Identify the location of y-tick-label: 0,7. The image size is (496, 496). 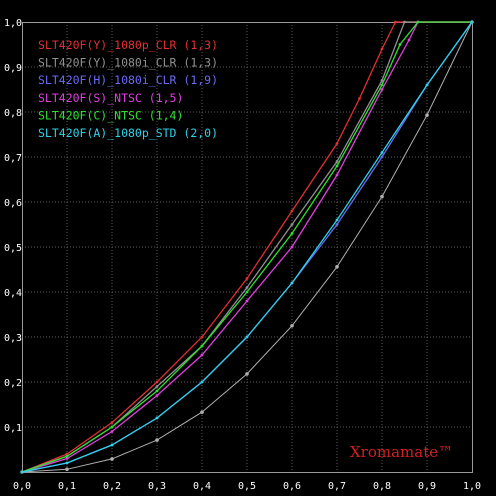
(13, 158).